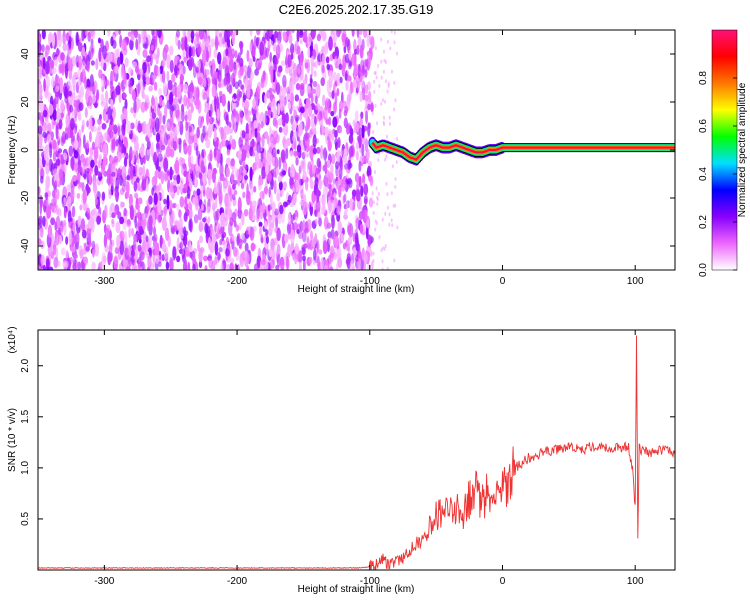  I want to click on snr-y-tick-label: 1.0, so click(25, 467).